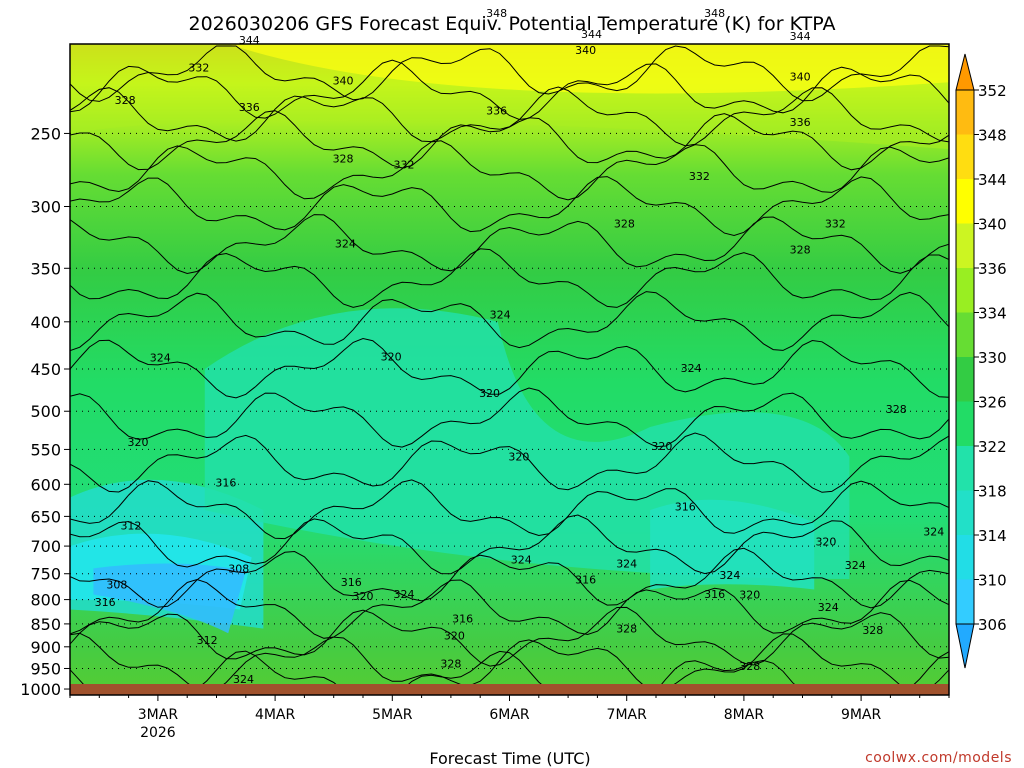 This screenshot has height=768, width=1024. I want to click on colorbar-label: 336, so click(992, 269).